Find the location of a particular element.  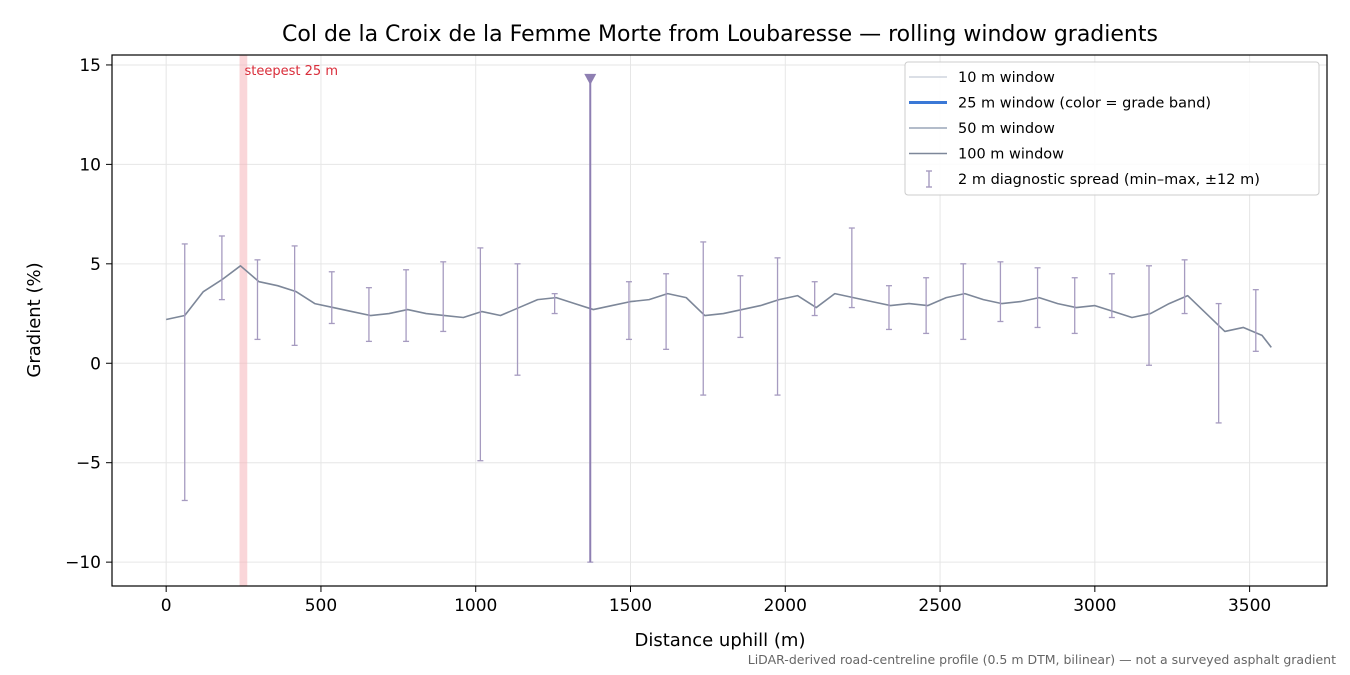

x-axis-label: Distance uphill (m) is located at coordinates (720, 640).